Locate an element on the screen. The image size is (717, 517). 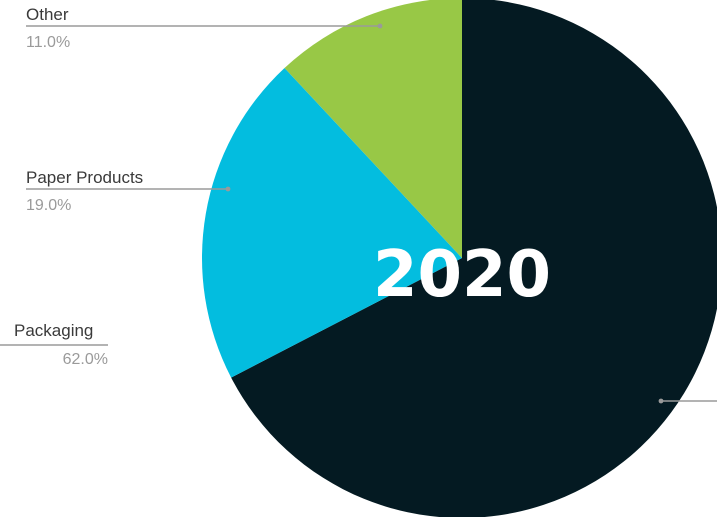
slice-percent: 62.0% is located at coordinates (85, 359).